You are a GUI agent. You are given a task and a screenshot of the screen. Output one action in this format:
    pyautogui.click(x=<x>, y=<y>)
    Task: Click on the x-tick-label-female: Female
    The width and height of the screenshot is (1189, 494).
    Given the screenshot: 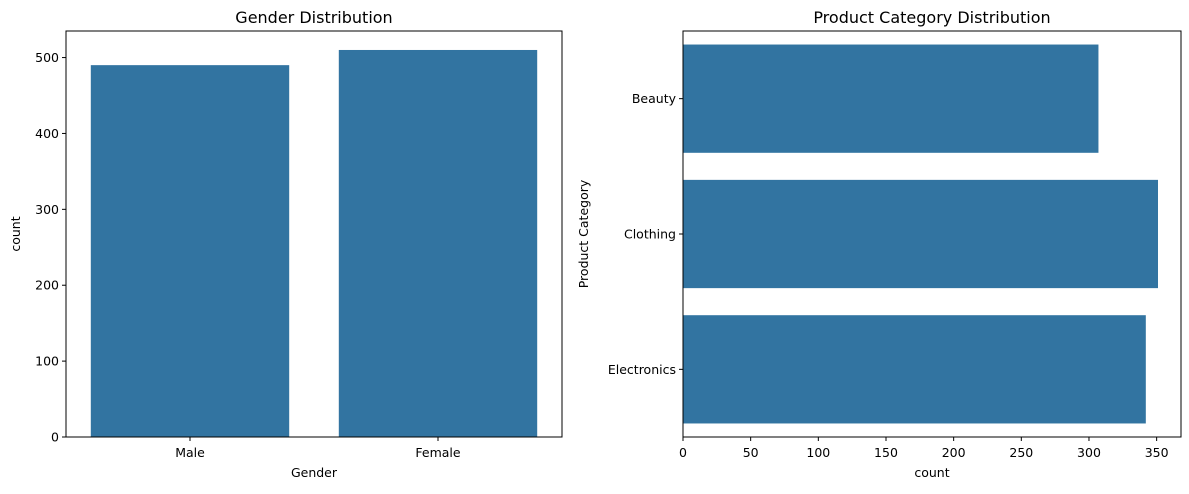 What is the action you would take?
    pyautogui.click(x=438, y=452)
    